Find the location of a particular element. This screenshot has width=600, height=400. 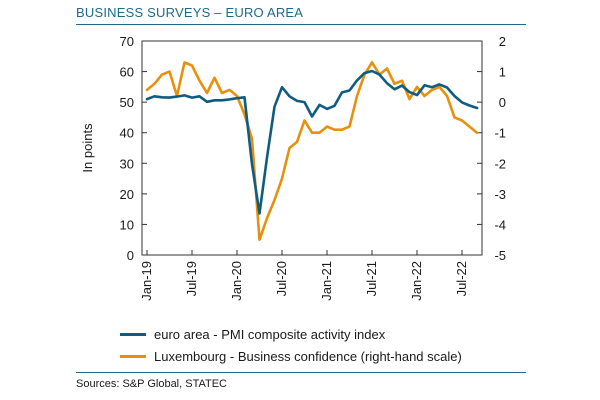

y2-tick-label: -2 is located at coordinates (500, 163).